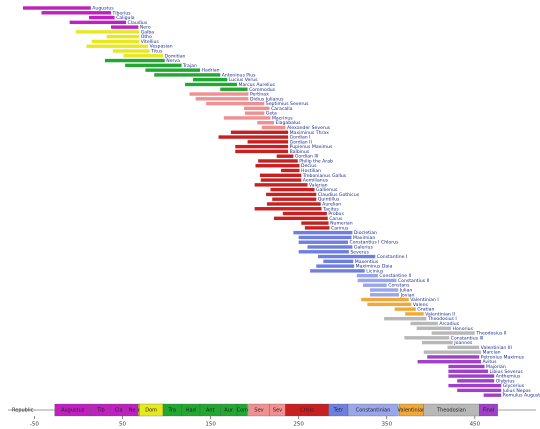 This screenshot has width=540, height=429. I want to click on period-label: Constantinian, so click(373, 411).